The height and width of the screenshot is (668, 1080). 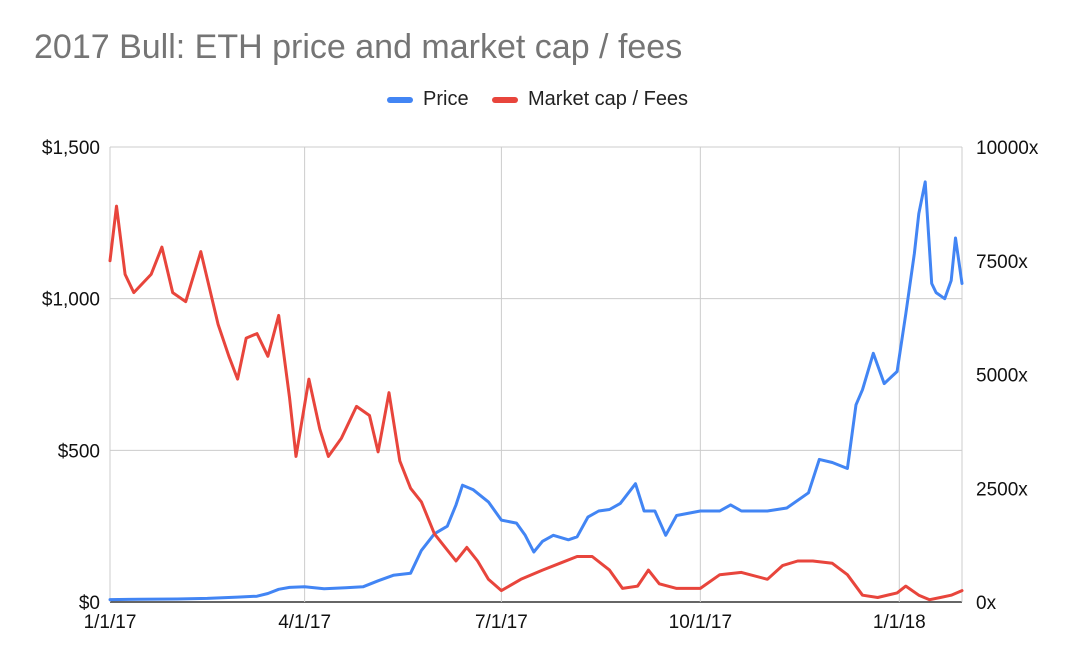 I want to click on legend-item-market-cap-fees: Market cap / Fees, so click(x=590, y=99).